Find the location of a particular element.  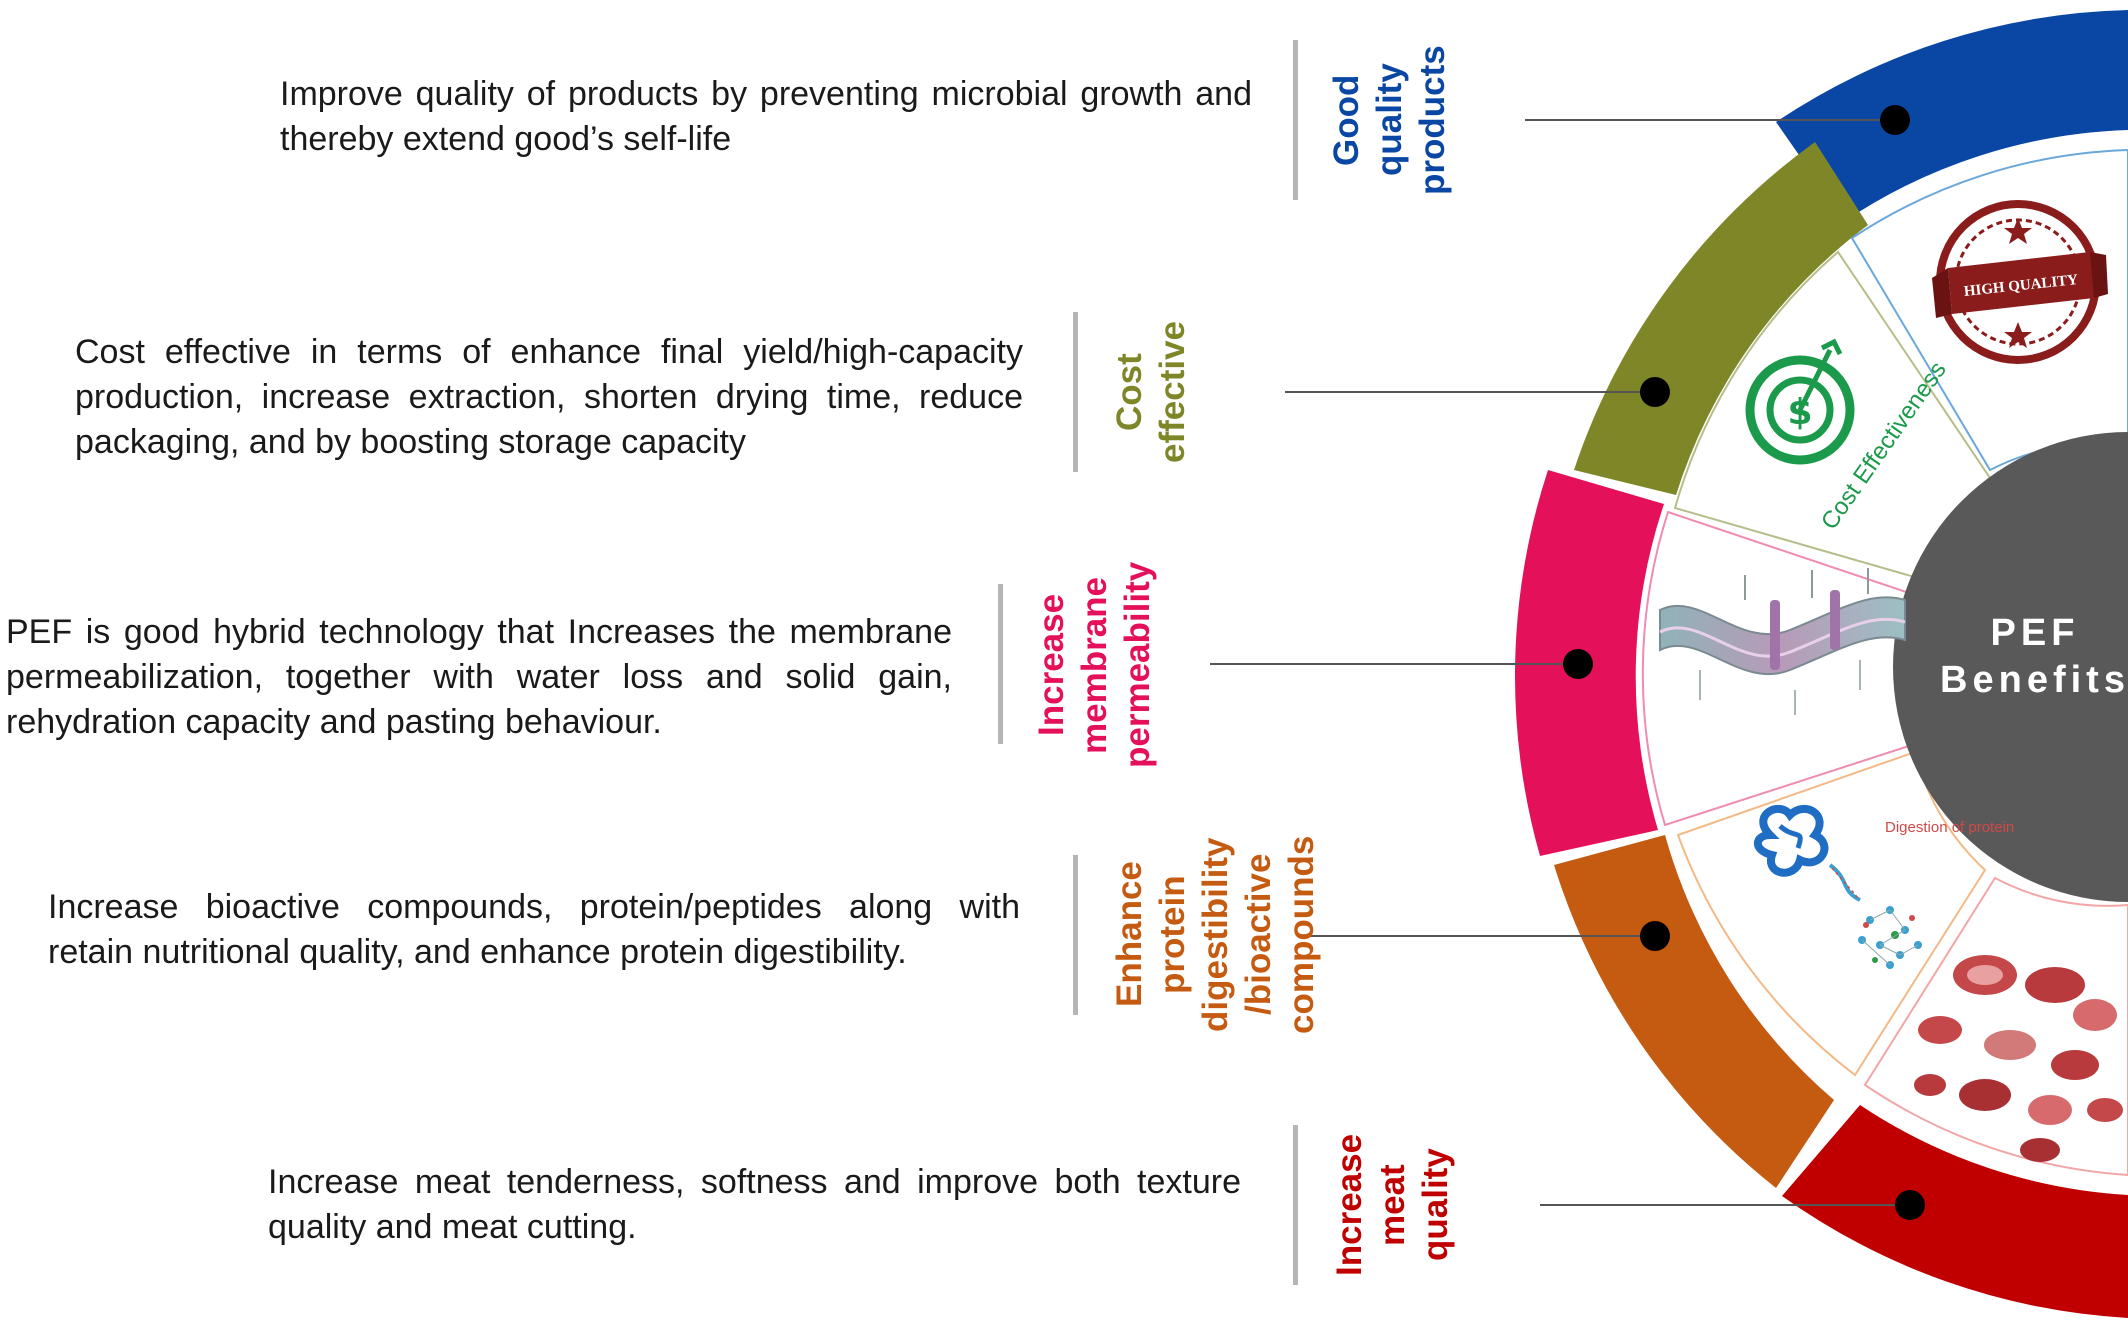

ring-segment-good-quality is located at coordinates (1952, 115).